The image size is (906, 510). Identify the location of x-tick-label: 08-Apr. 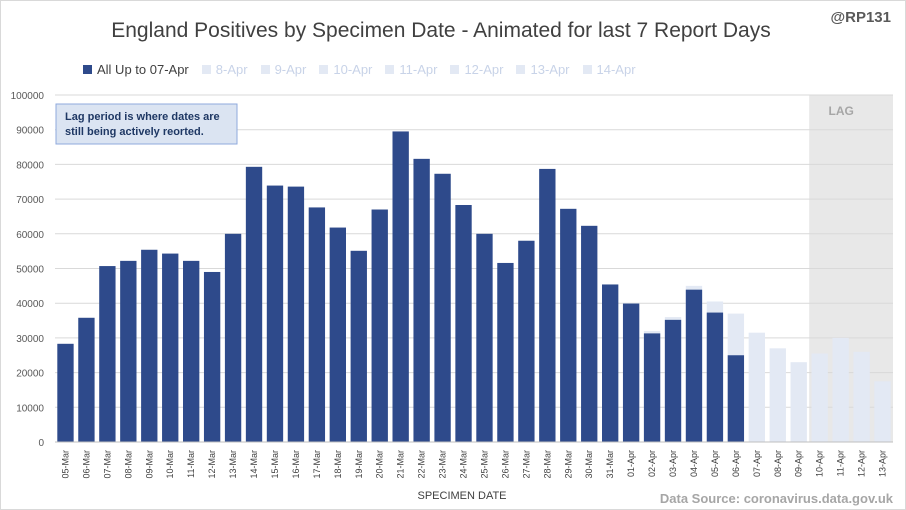
(778, 463).